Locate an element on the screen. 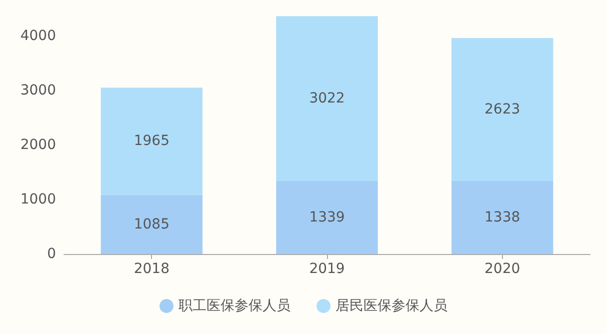 The width and height of the screenshot is (607, 334). y-tick-label: 3000 is located at coordinates (38, 90).